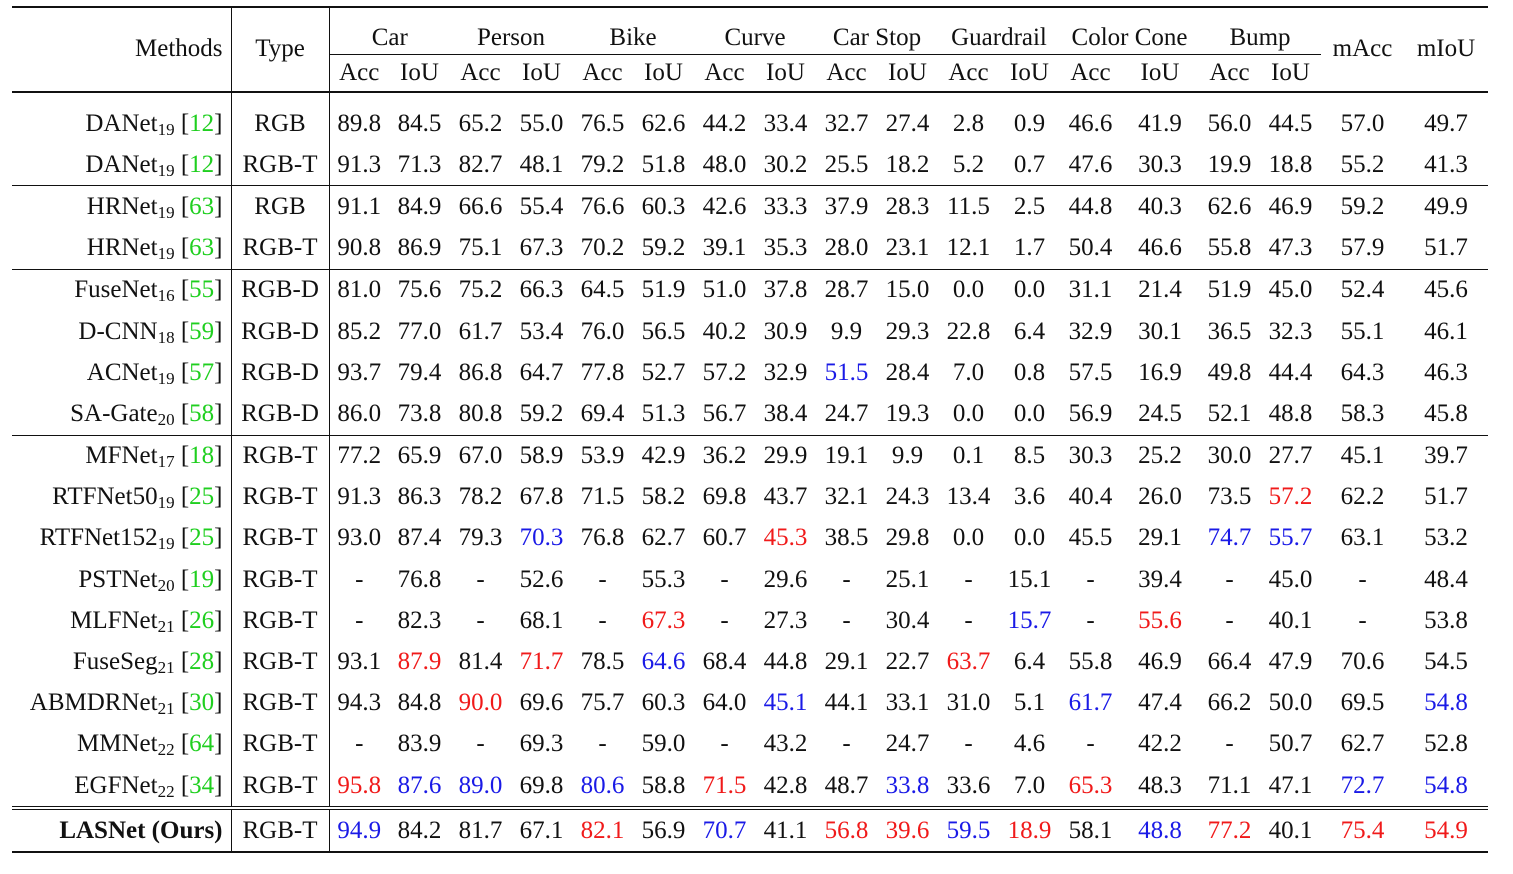  I want to click on value-cell: 41.3, so click(1446, 164).